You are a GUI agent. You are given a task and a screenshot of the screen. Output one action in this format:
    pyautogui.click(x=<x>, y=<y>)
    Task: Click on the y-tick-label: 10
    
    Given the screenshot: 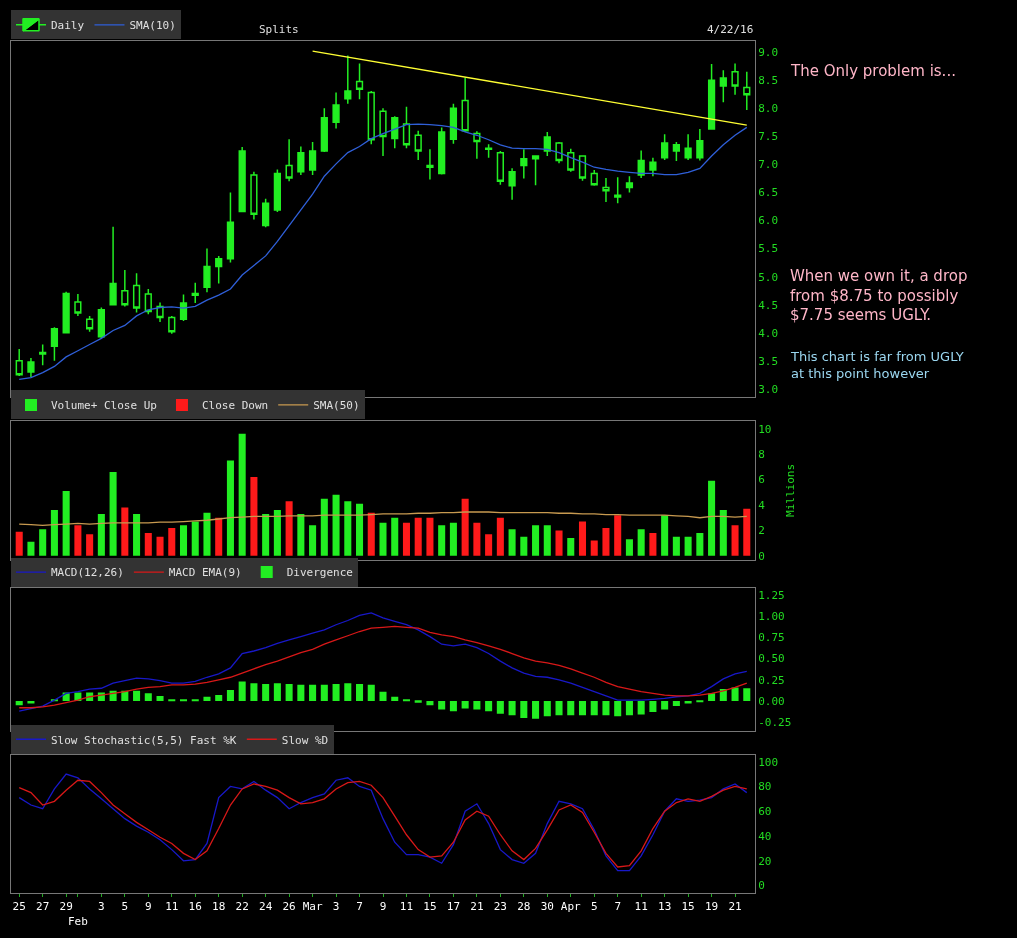 What is the action you would take?
    pyautogui.click(x=765, y=429)
    